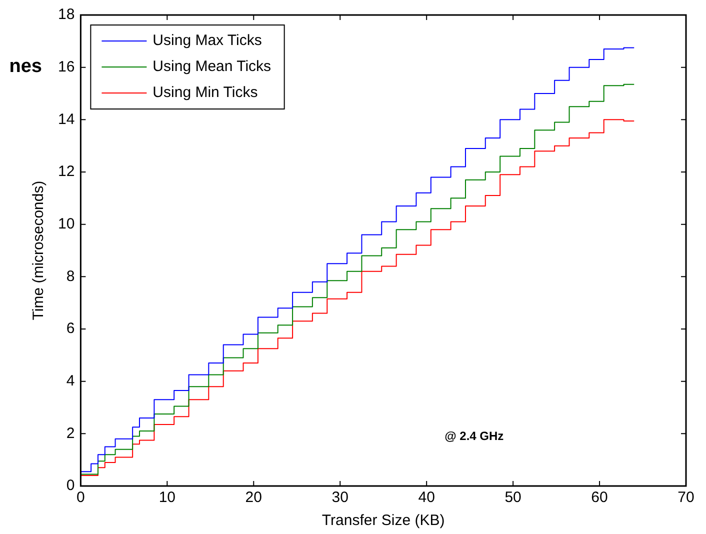 This screenshot has width=706, height=534. I want to click on y-tick-label: 4, so click(70, 381).